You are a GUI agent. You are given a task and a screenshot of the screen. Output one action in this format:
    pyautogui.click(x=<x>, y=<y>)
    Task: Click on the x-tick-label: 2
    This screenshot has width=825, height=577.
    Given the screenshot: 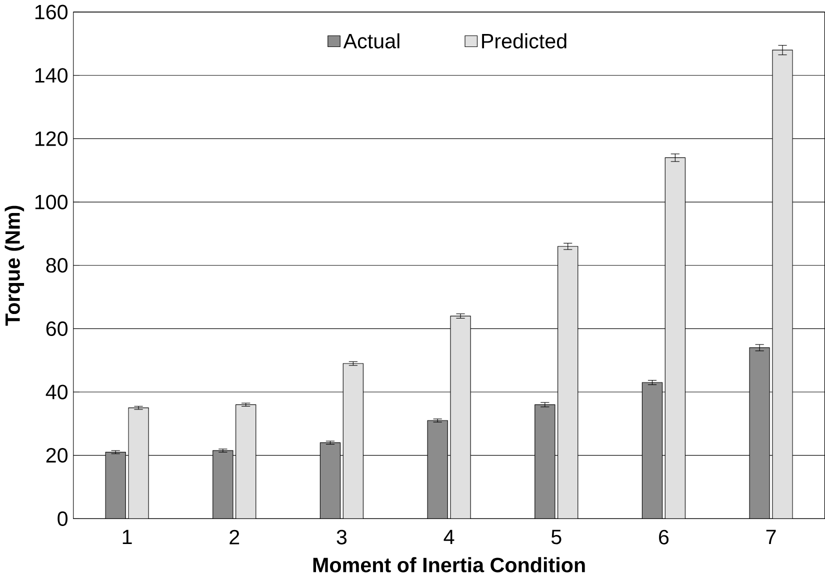 What is the action you would take?
    pyautogui.click(x=235, y=537)
    